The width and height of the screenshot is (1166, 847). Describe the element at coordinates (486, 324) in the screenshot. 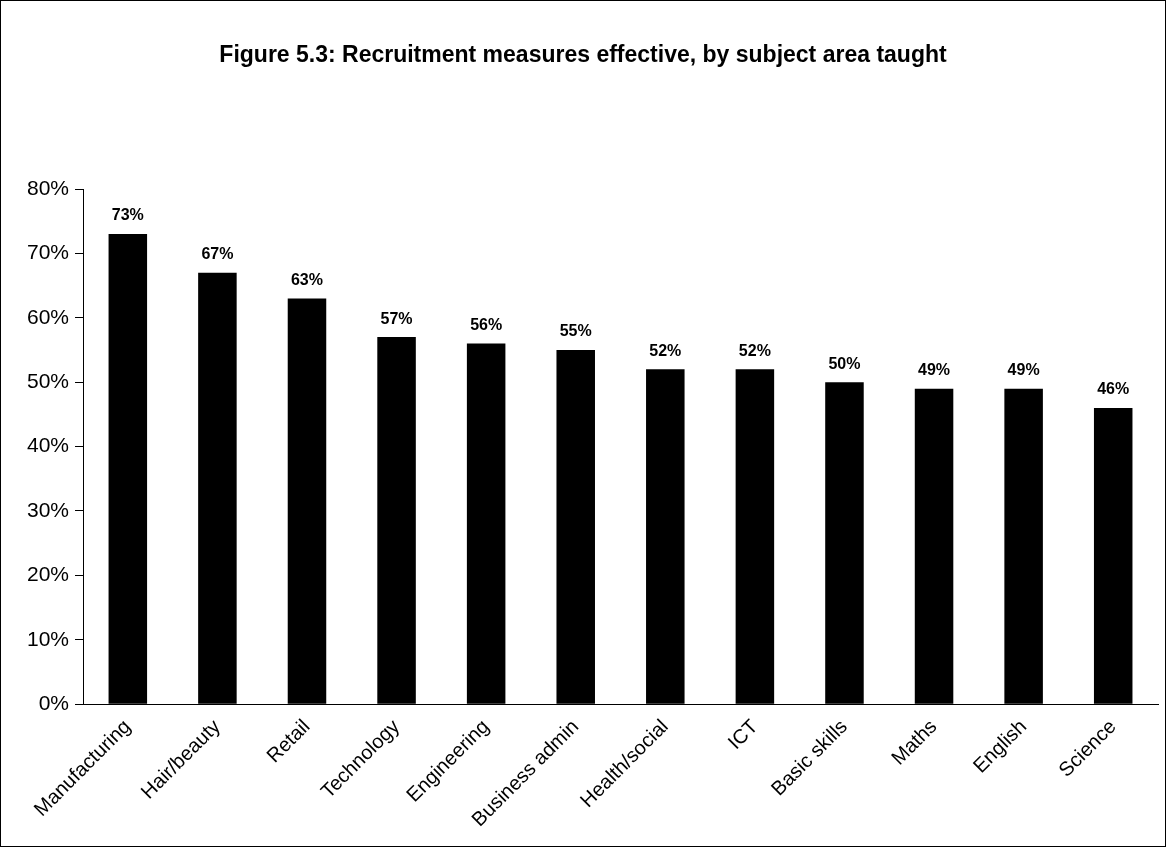

I see `data-label: 56%` at that location.